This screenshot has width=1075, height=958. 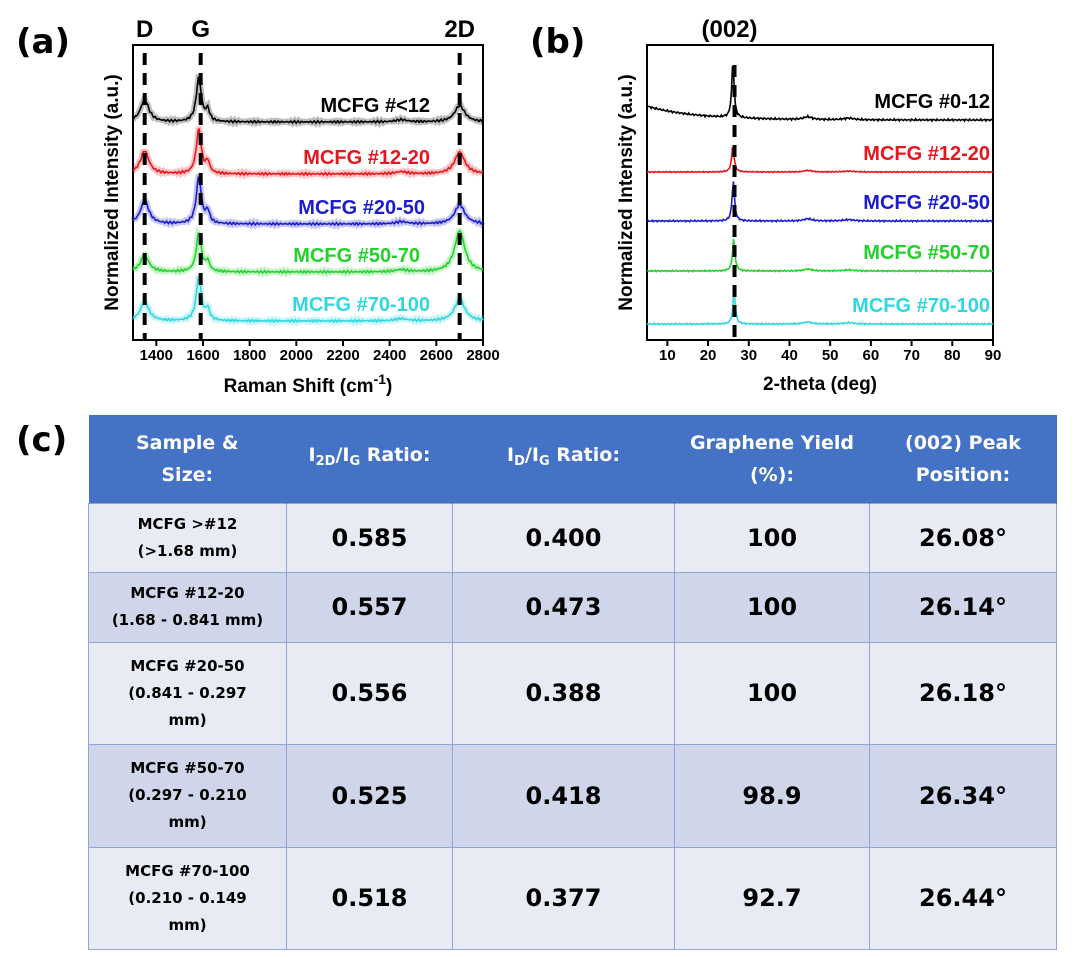 What do you see at coordinates (187, 693) in the screenshot?
I see `sample-cell: MCFG #20-50 (0.841 - 0.297 mm)` at bounding box center [187, 693].